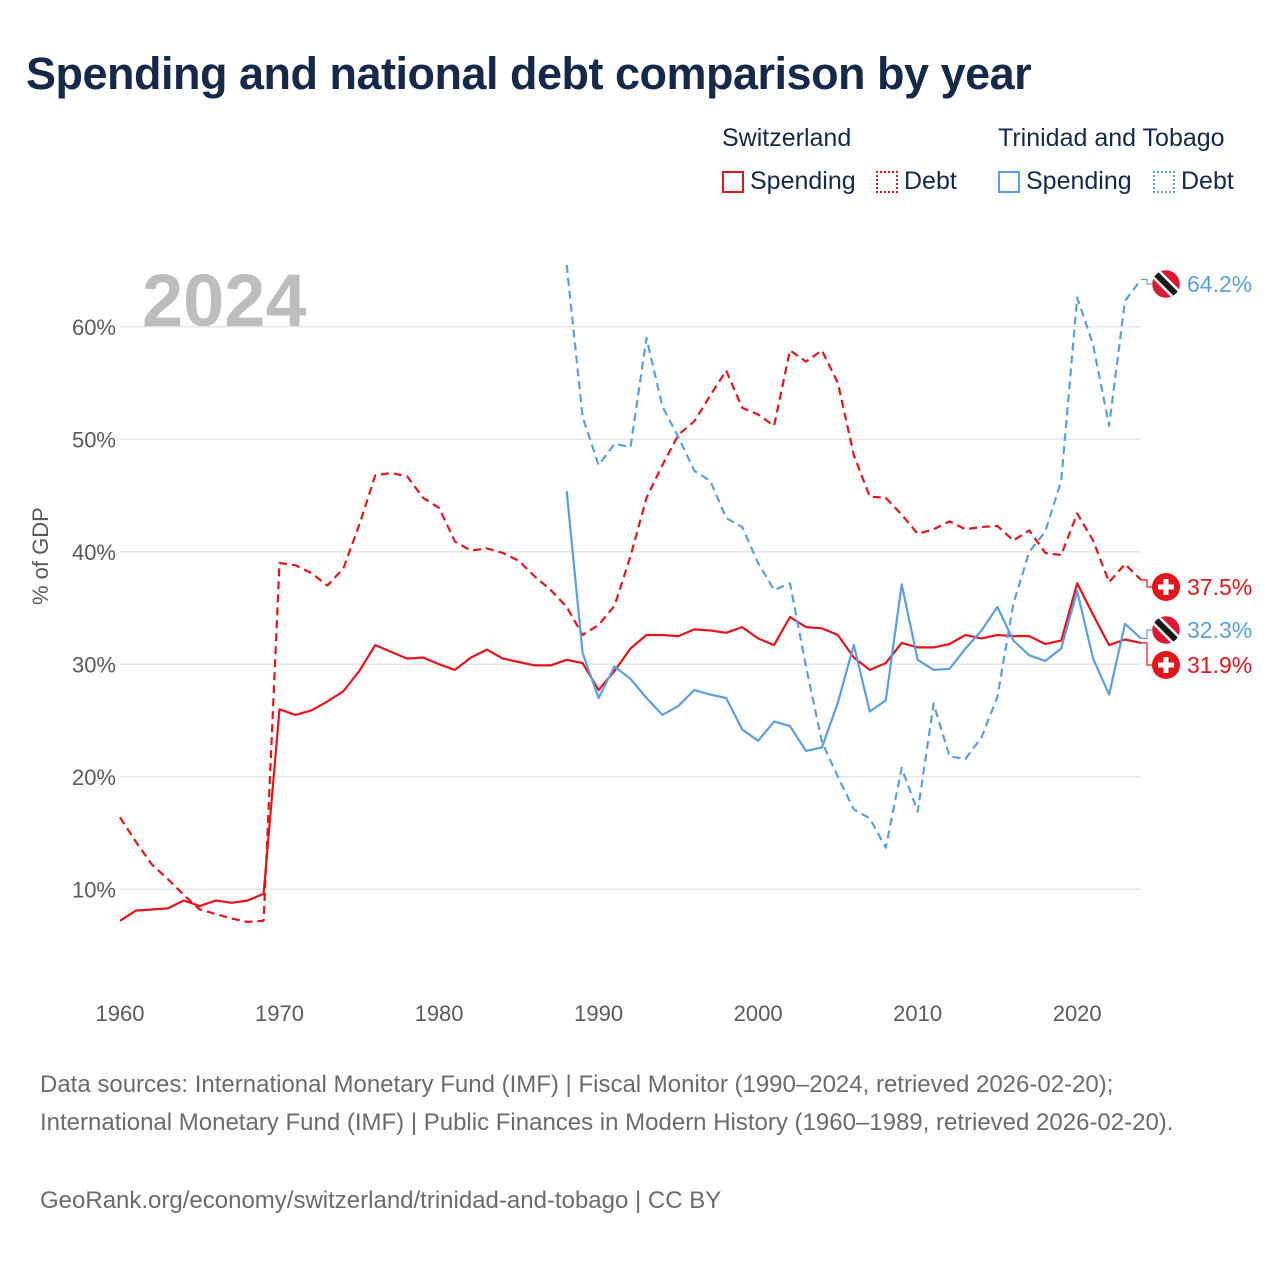 The image size is (1280, 1280). What do you see at coordinates (279, 1013) in the screenshot?
I see `x-tick-label: 1970` at bounding box center [279, 1013].